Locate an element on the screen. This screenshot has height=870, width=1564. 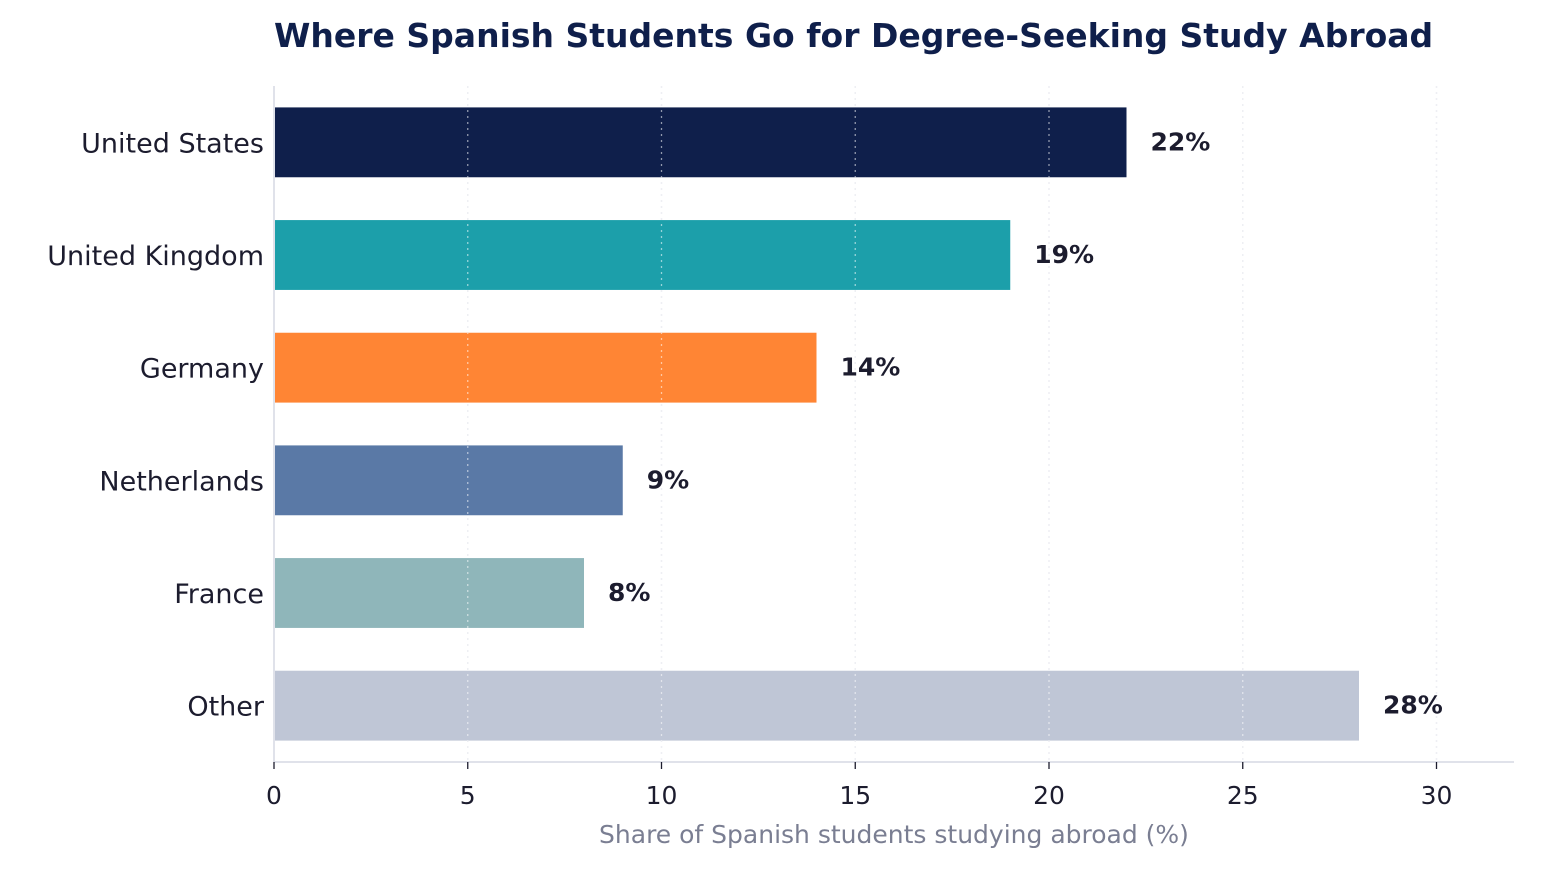
x-tick-label-10: 10 is located at coordinates (662, 795).